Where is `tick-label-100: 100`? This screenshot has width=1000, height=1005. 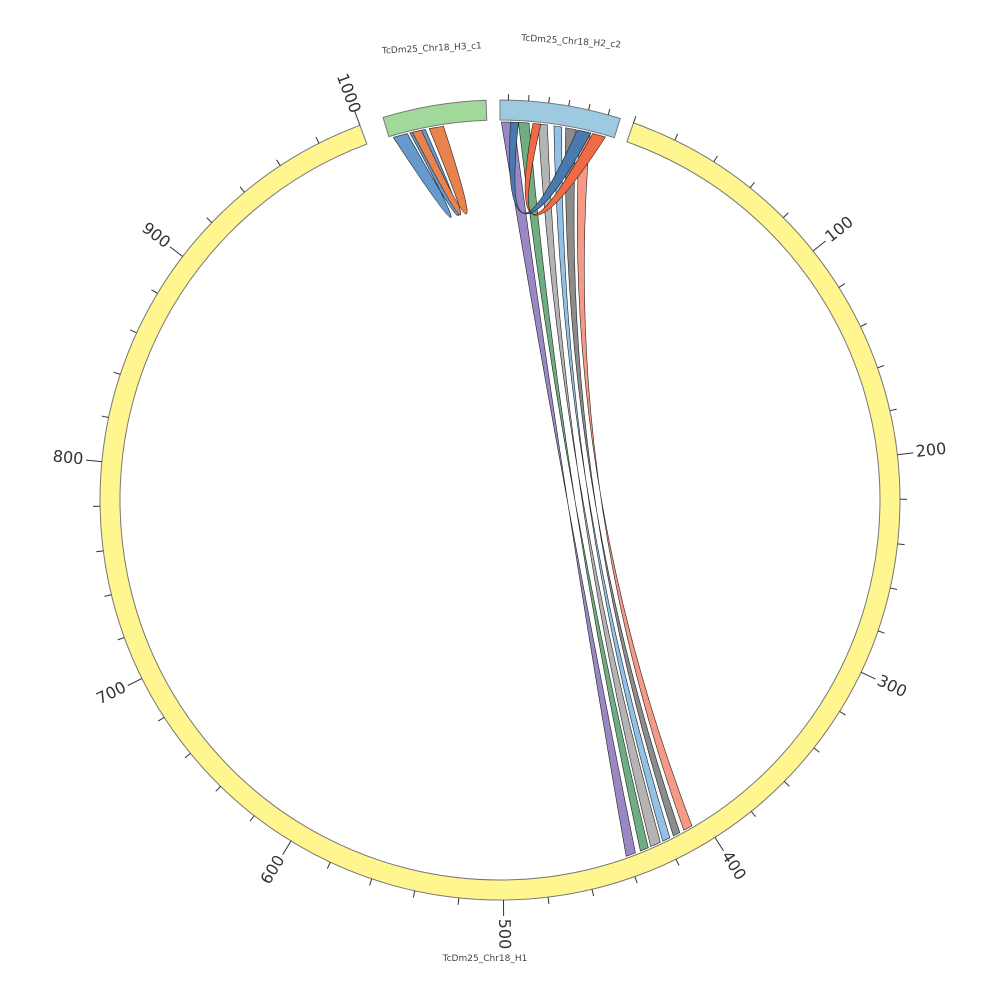 tick-label-100: 100 is located at coordinates (839, 229).